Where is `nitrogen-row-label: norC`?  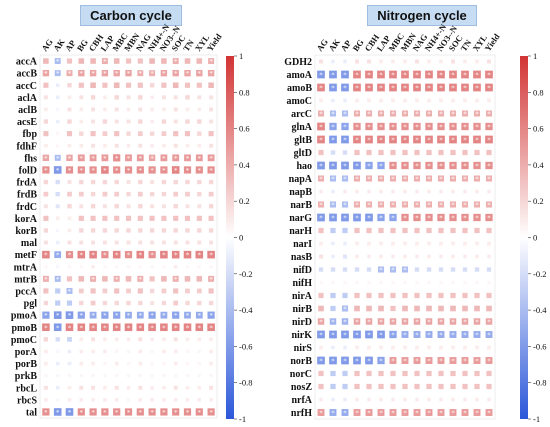
nitrogen-row-label: norC is located at coordinates (301, 374).